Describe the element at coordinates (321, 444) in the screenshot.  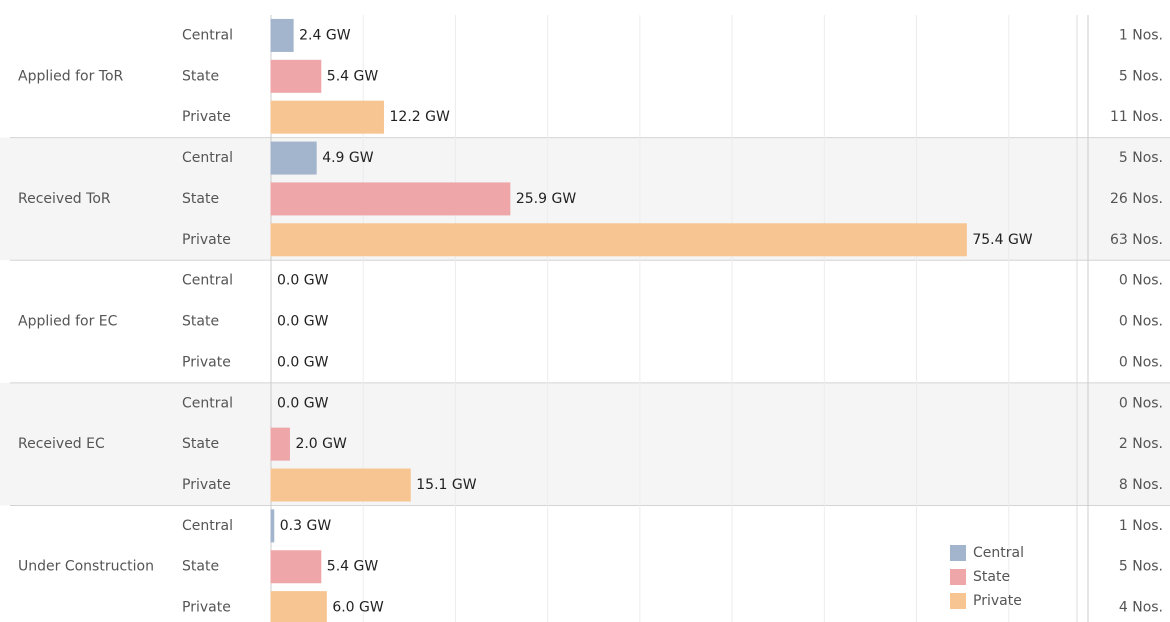
I see `value-label: 2.0 GW` at that location.